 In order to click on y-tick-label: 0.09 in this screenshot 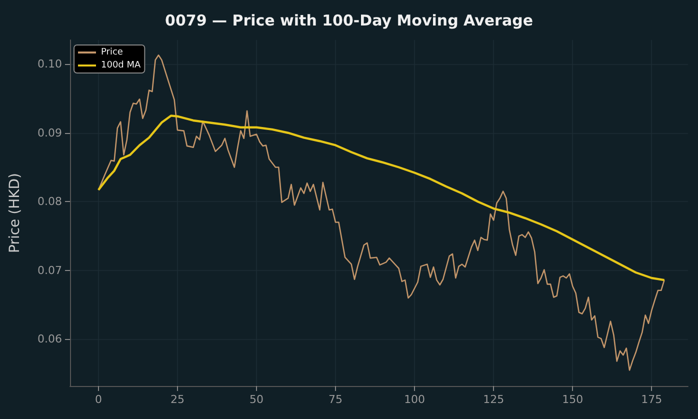, I will do `click(50, 133)`.